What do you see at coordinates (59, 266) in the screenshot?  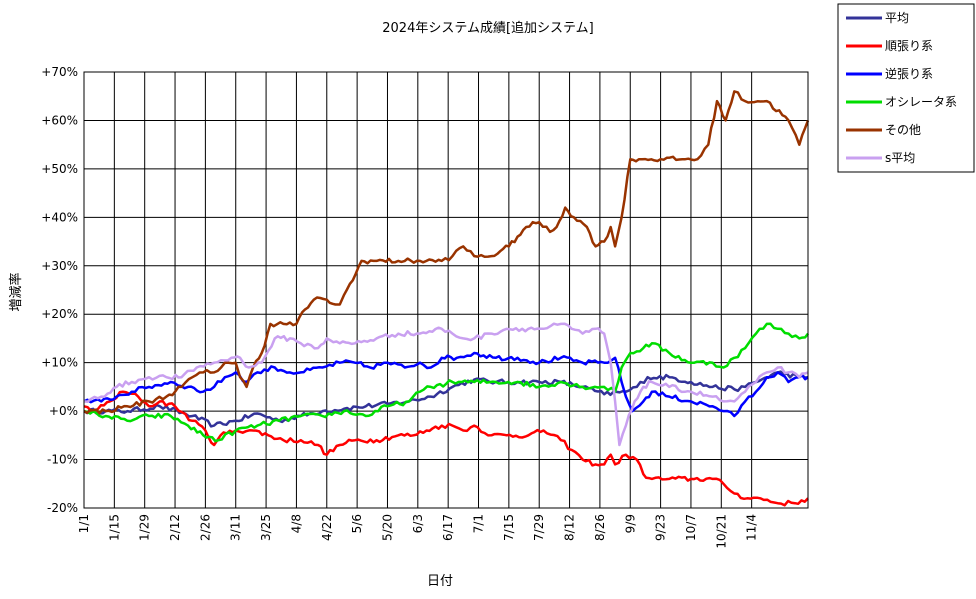 I see `y-tick-label: +30%` at bounding box center [59, 266].